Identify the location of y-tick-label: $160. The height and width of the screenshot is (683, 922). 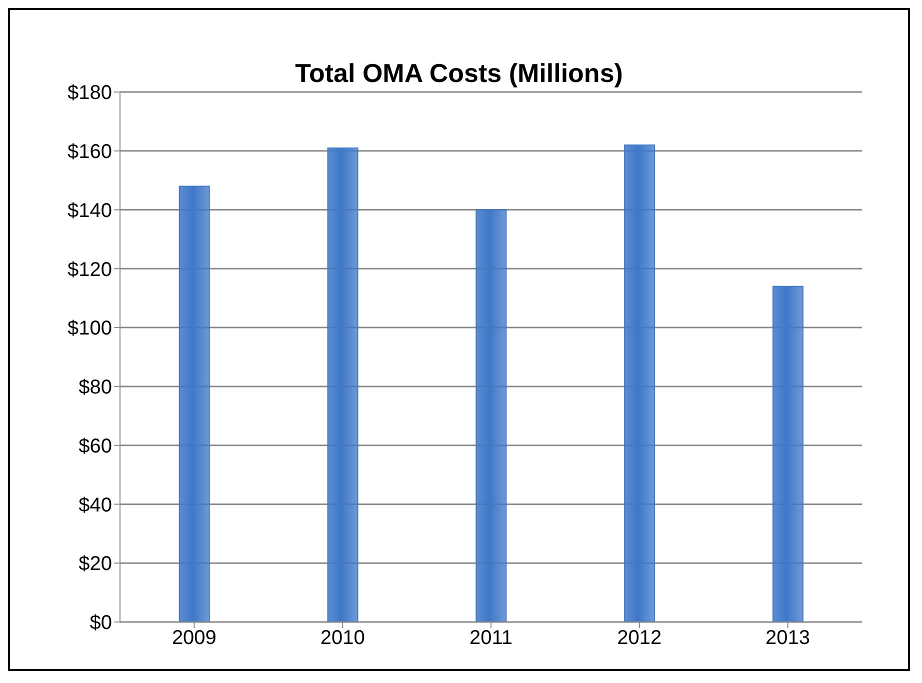
(90, 151).